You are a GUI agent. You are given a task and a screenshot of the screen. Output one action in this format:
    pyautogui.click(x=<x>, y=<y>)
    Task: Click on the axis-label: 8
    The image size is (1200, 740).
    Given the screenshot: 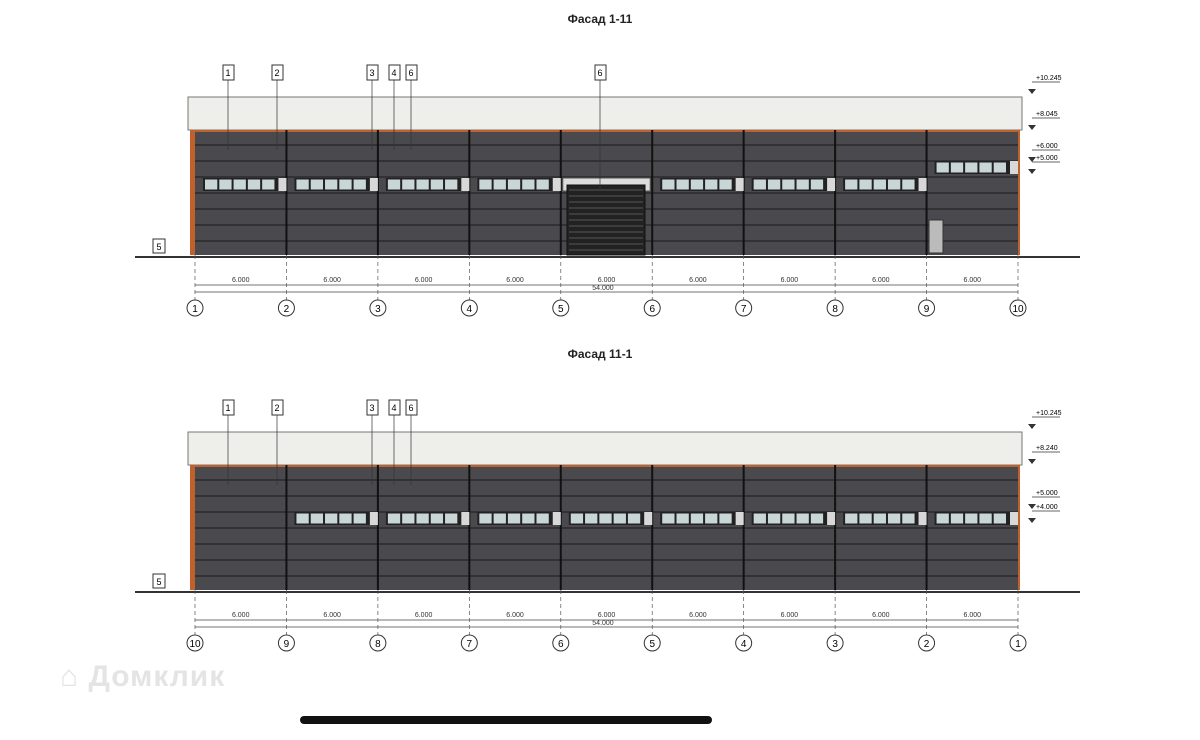 What is the action you would take?
    pyautogui.click(x=378, y=644)
    